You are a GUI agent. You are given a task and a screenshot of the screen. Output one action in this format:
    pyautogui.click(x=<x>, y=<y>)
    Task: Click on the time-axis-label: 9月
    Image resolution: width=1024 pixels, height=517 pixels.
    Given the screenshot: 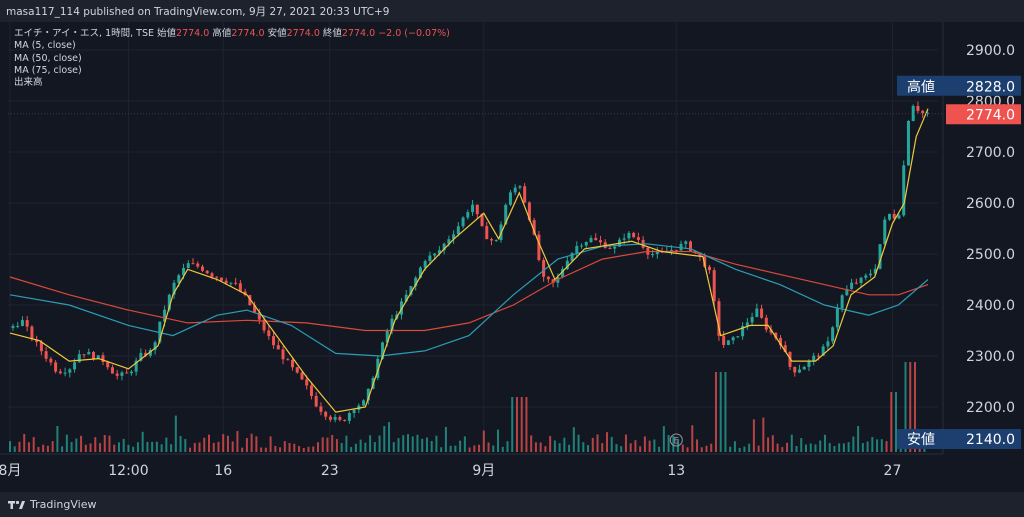 What is the action you would take?
    pyautogui.click(x=483, y=471)
    